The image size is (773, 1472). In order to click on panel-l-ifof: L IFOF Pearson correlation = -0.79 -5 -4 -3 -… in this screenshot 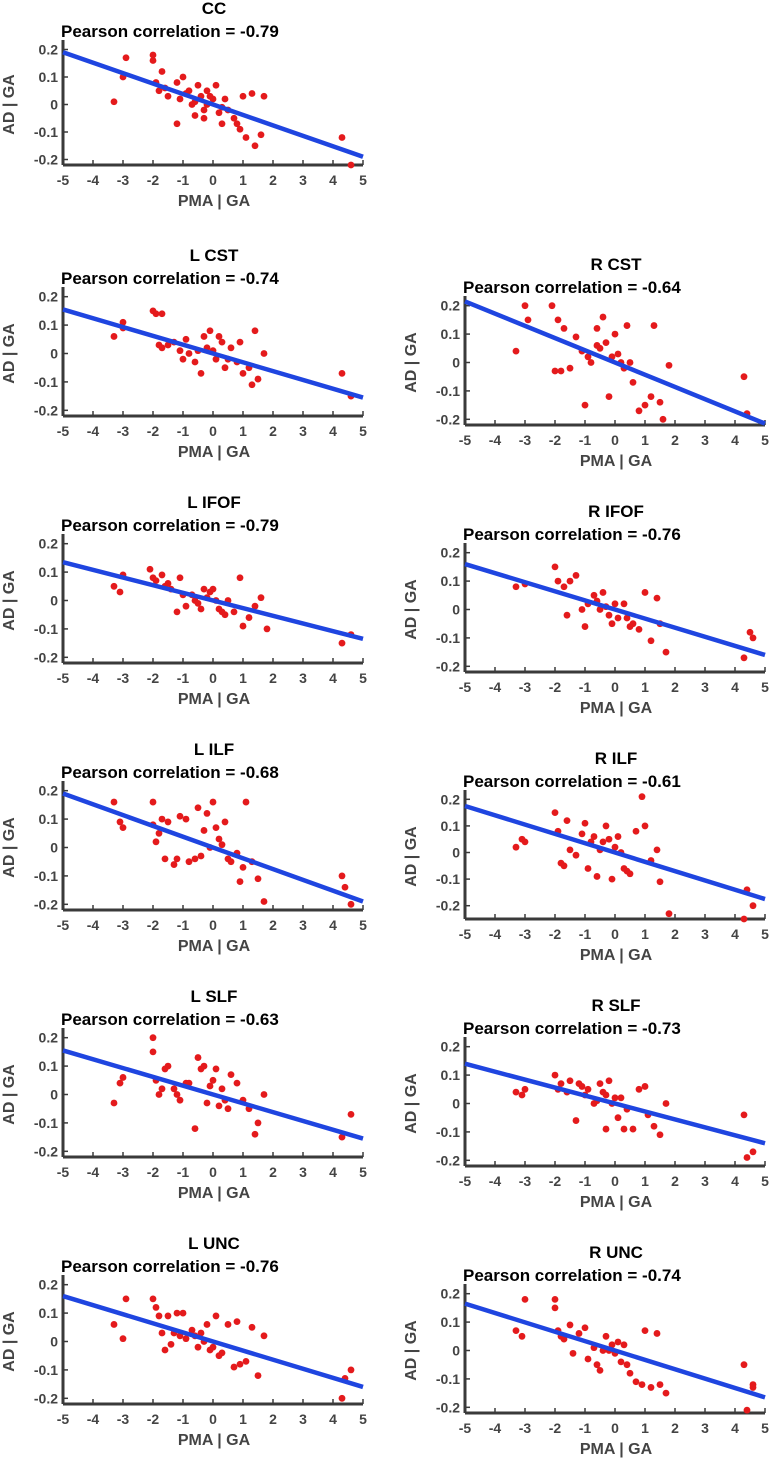, I will do `click(184, 600)`.